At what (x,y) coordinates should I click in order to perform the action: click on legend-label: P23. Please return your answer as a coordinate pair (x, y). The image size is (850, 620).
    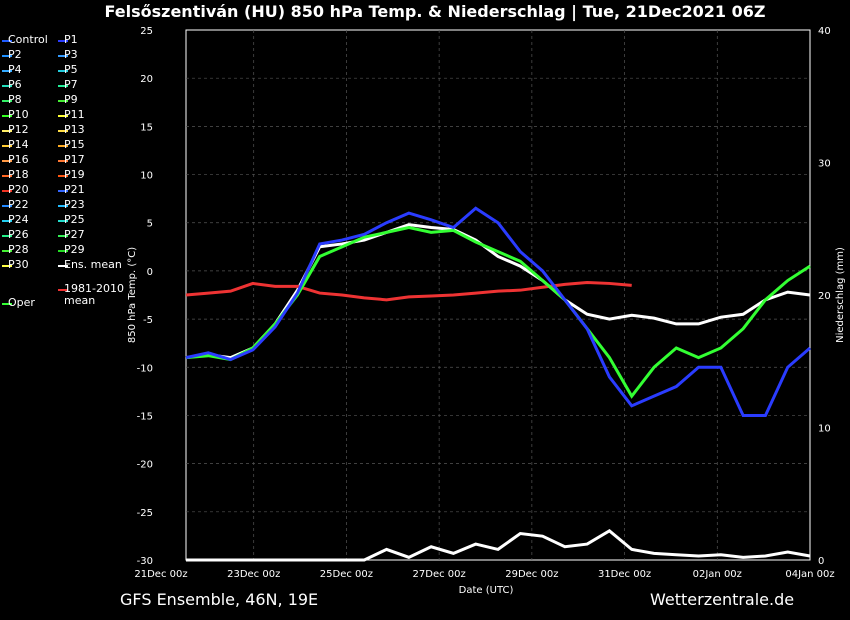
    Looking at the image, I should click on (74, 204).